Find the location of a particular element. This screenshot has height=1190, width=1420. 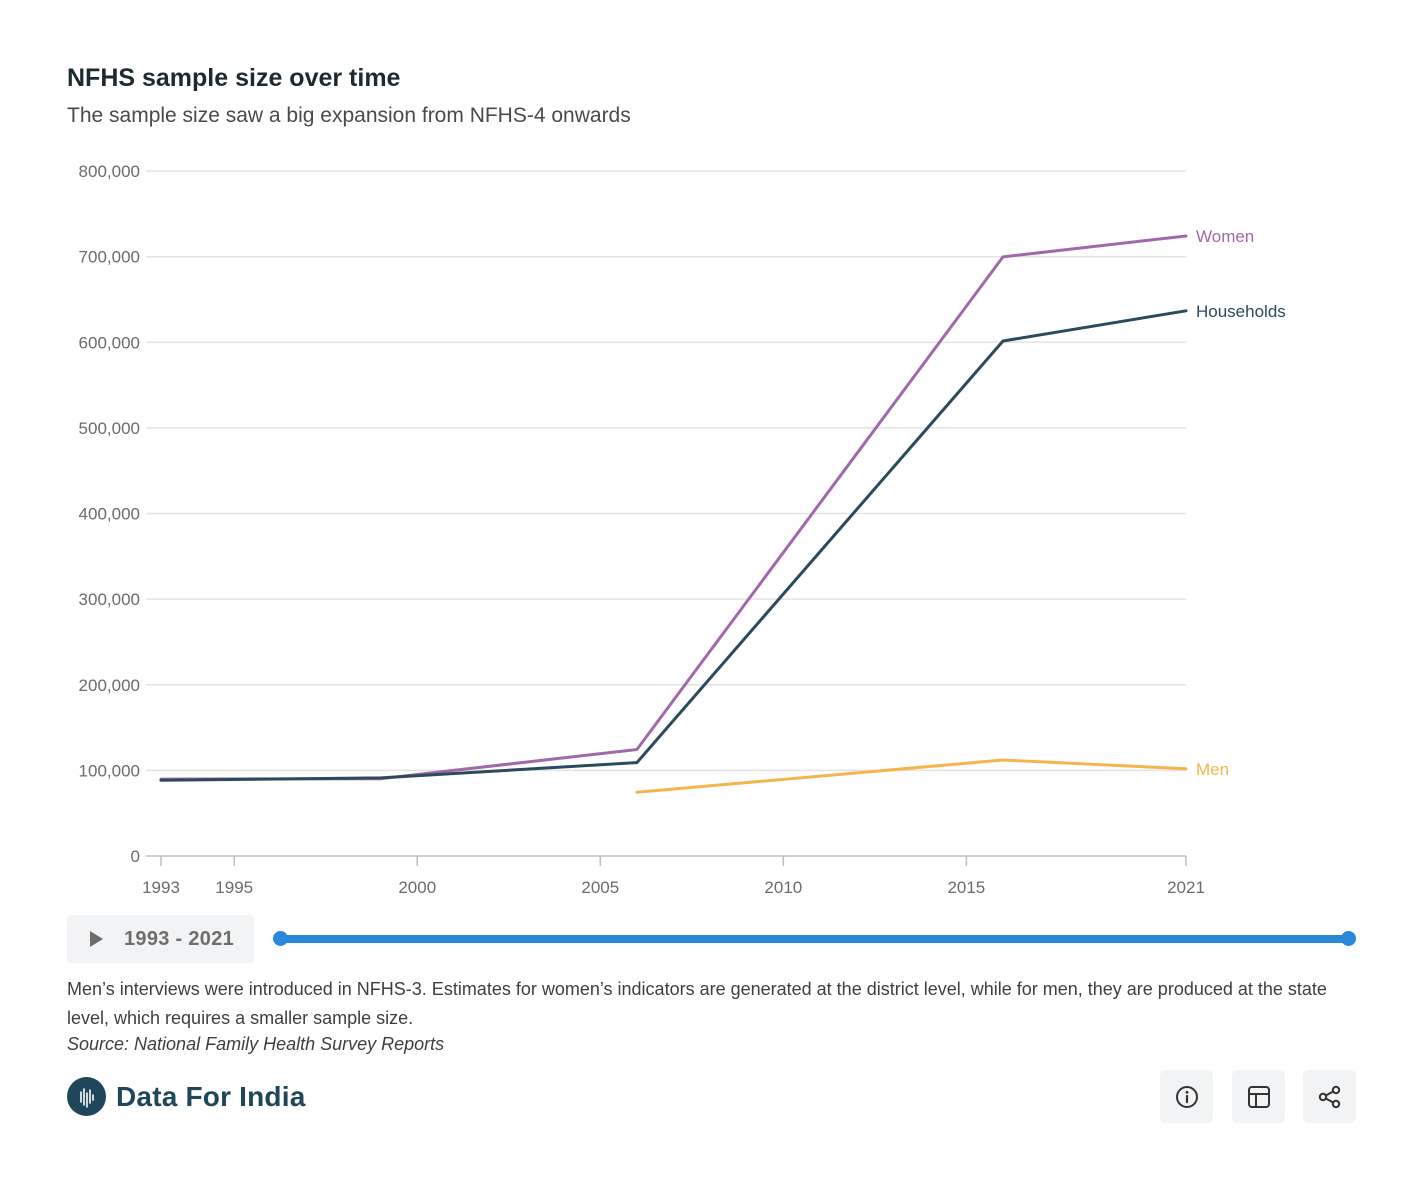

series-line-men is located at coordinates (911, 776).